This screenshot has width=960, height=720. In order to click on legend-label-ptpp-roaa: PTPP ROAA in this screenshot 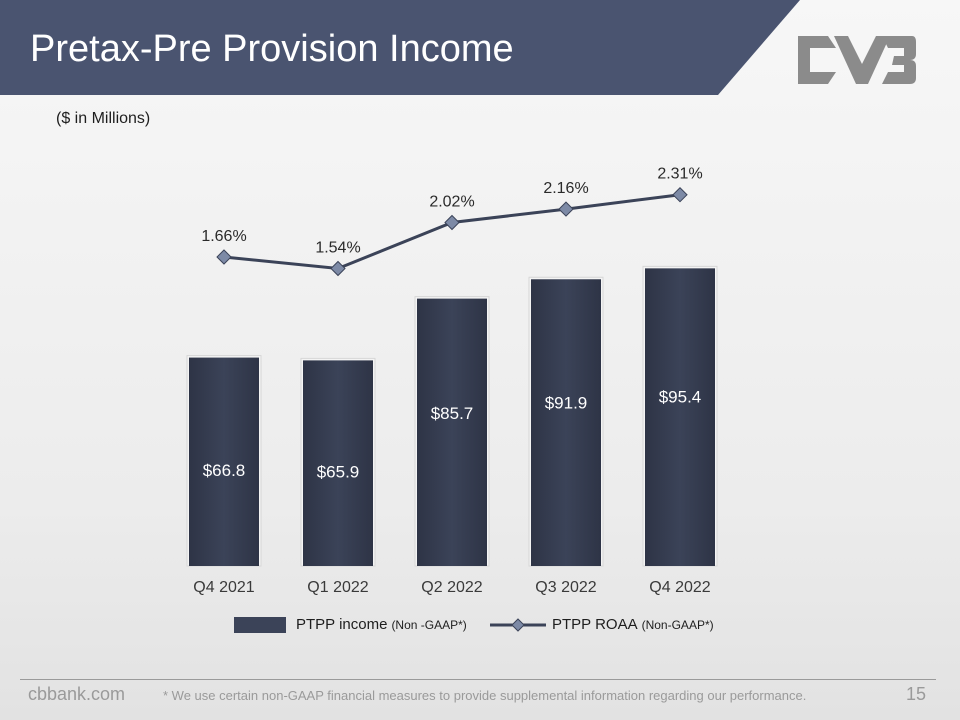, I will do `click(595, 624)`.